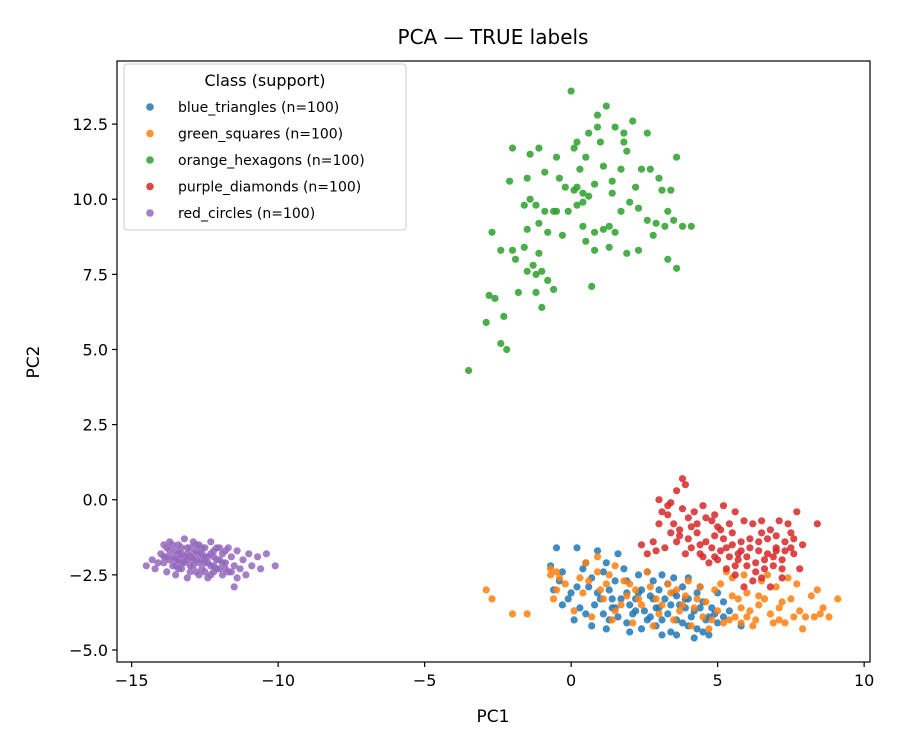 The image size is (900, 750). I want to click on y-tick-label: 0.0, so click(95, 500).